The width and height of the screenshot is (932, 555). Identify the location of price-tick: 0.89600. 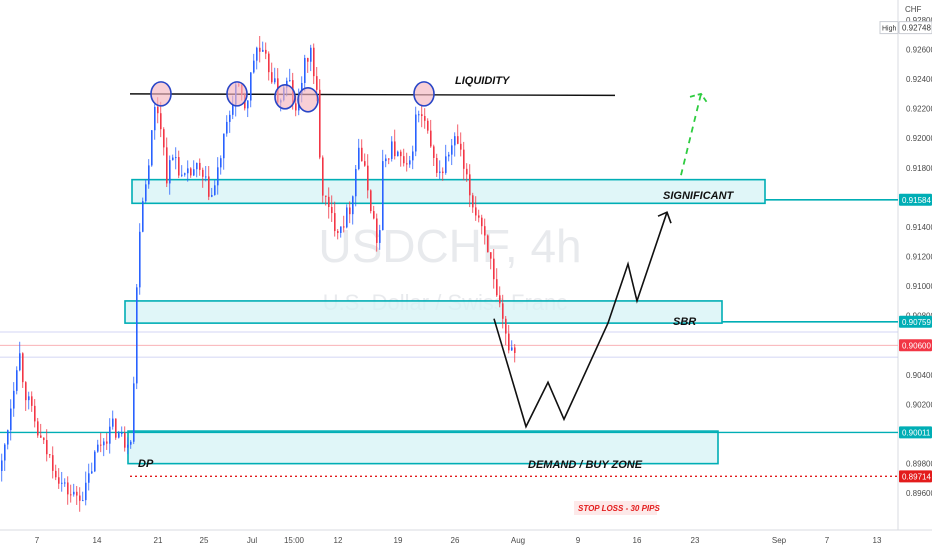
(919, 493).